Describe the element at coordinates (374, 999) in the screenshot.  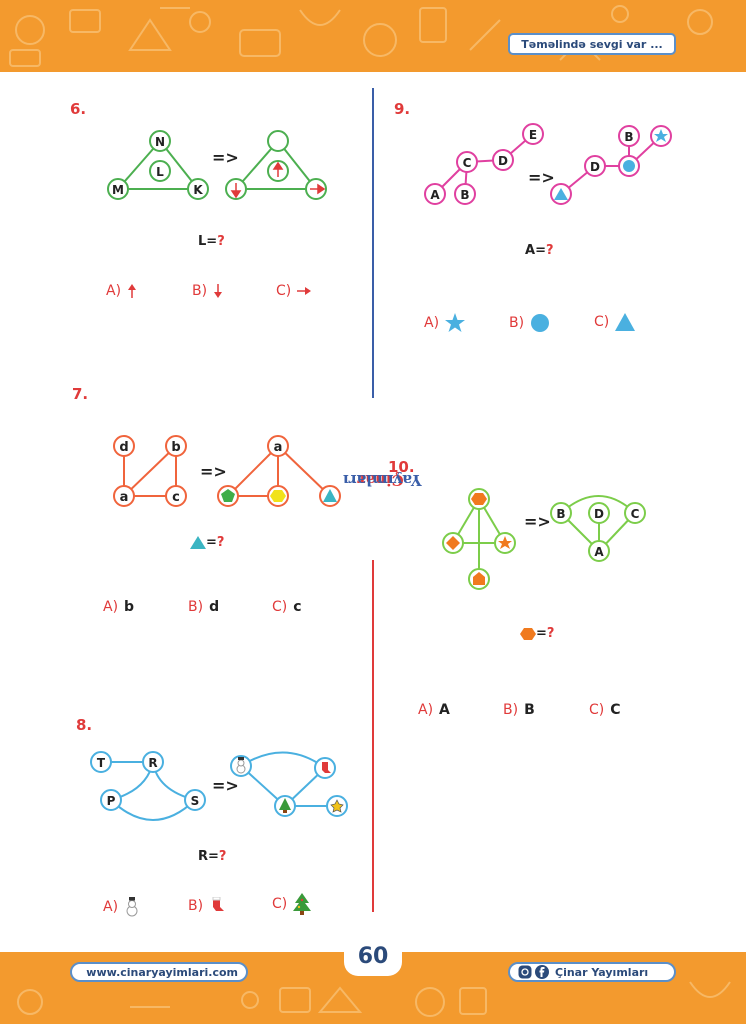
I see `doodle-pattern` at that location.